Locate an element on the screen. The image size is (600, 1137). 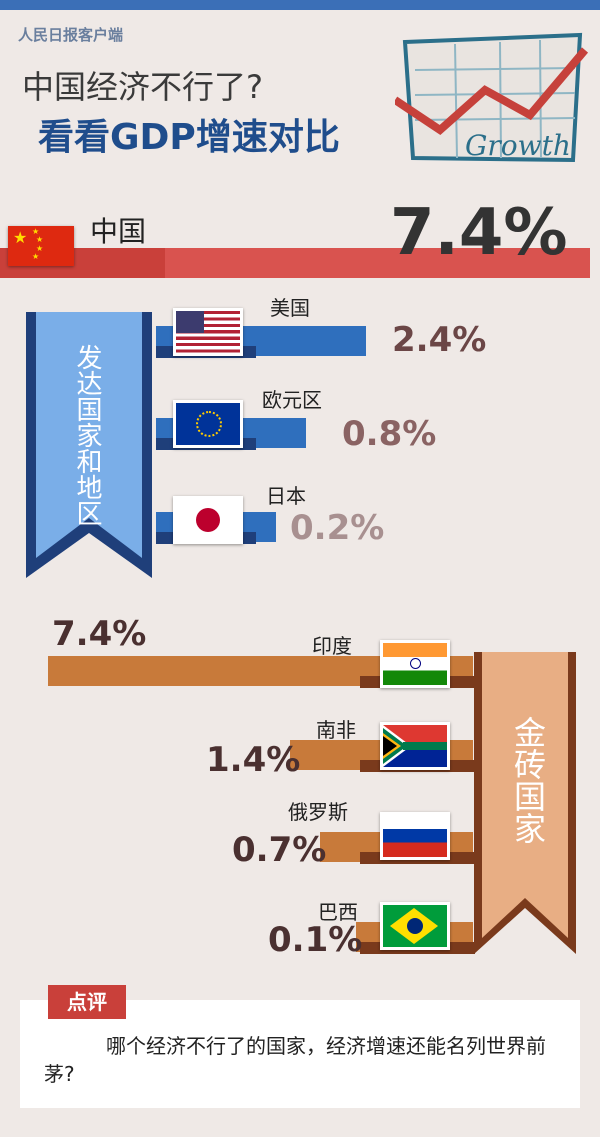
brics-banner is located at coordinates (525, 803).